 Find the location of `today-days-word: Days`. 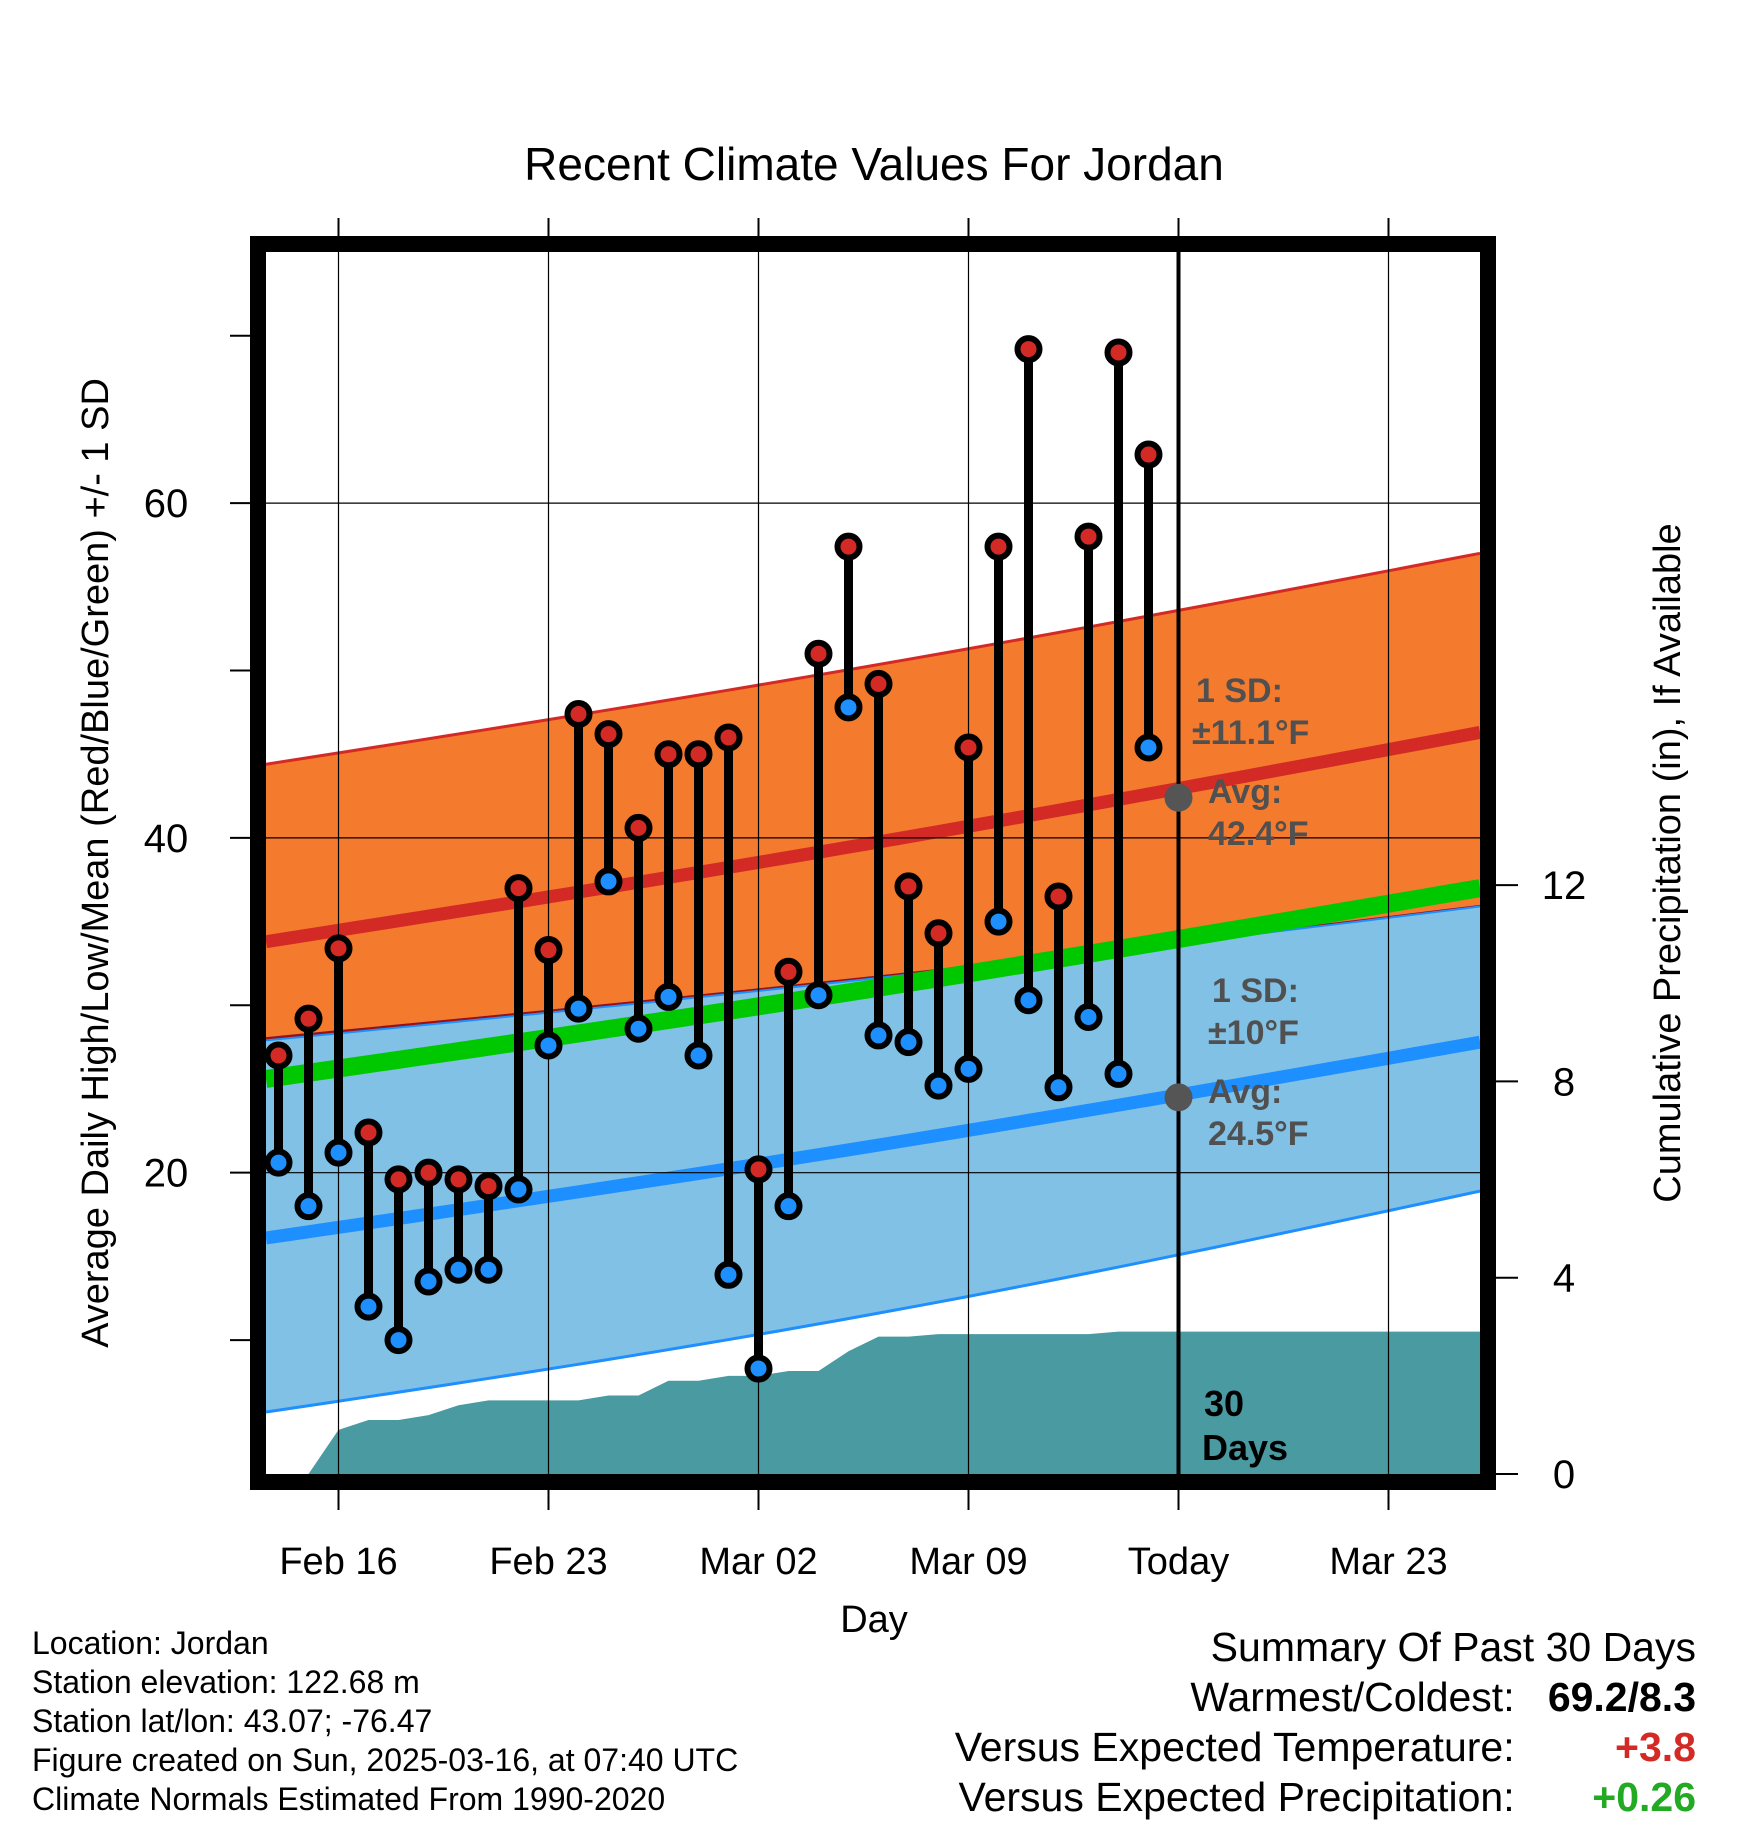

today-days-word: Days is located at coordinates (1245, 1447).